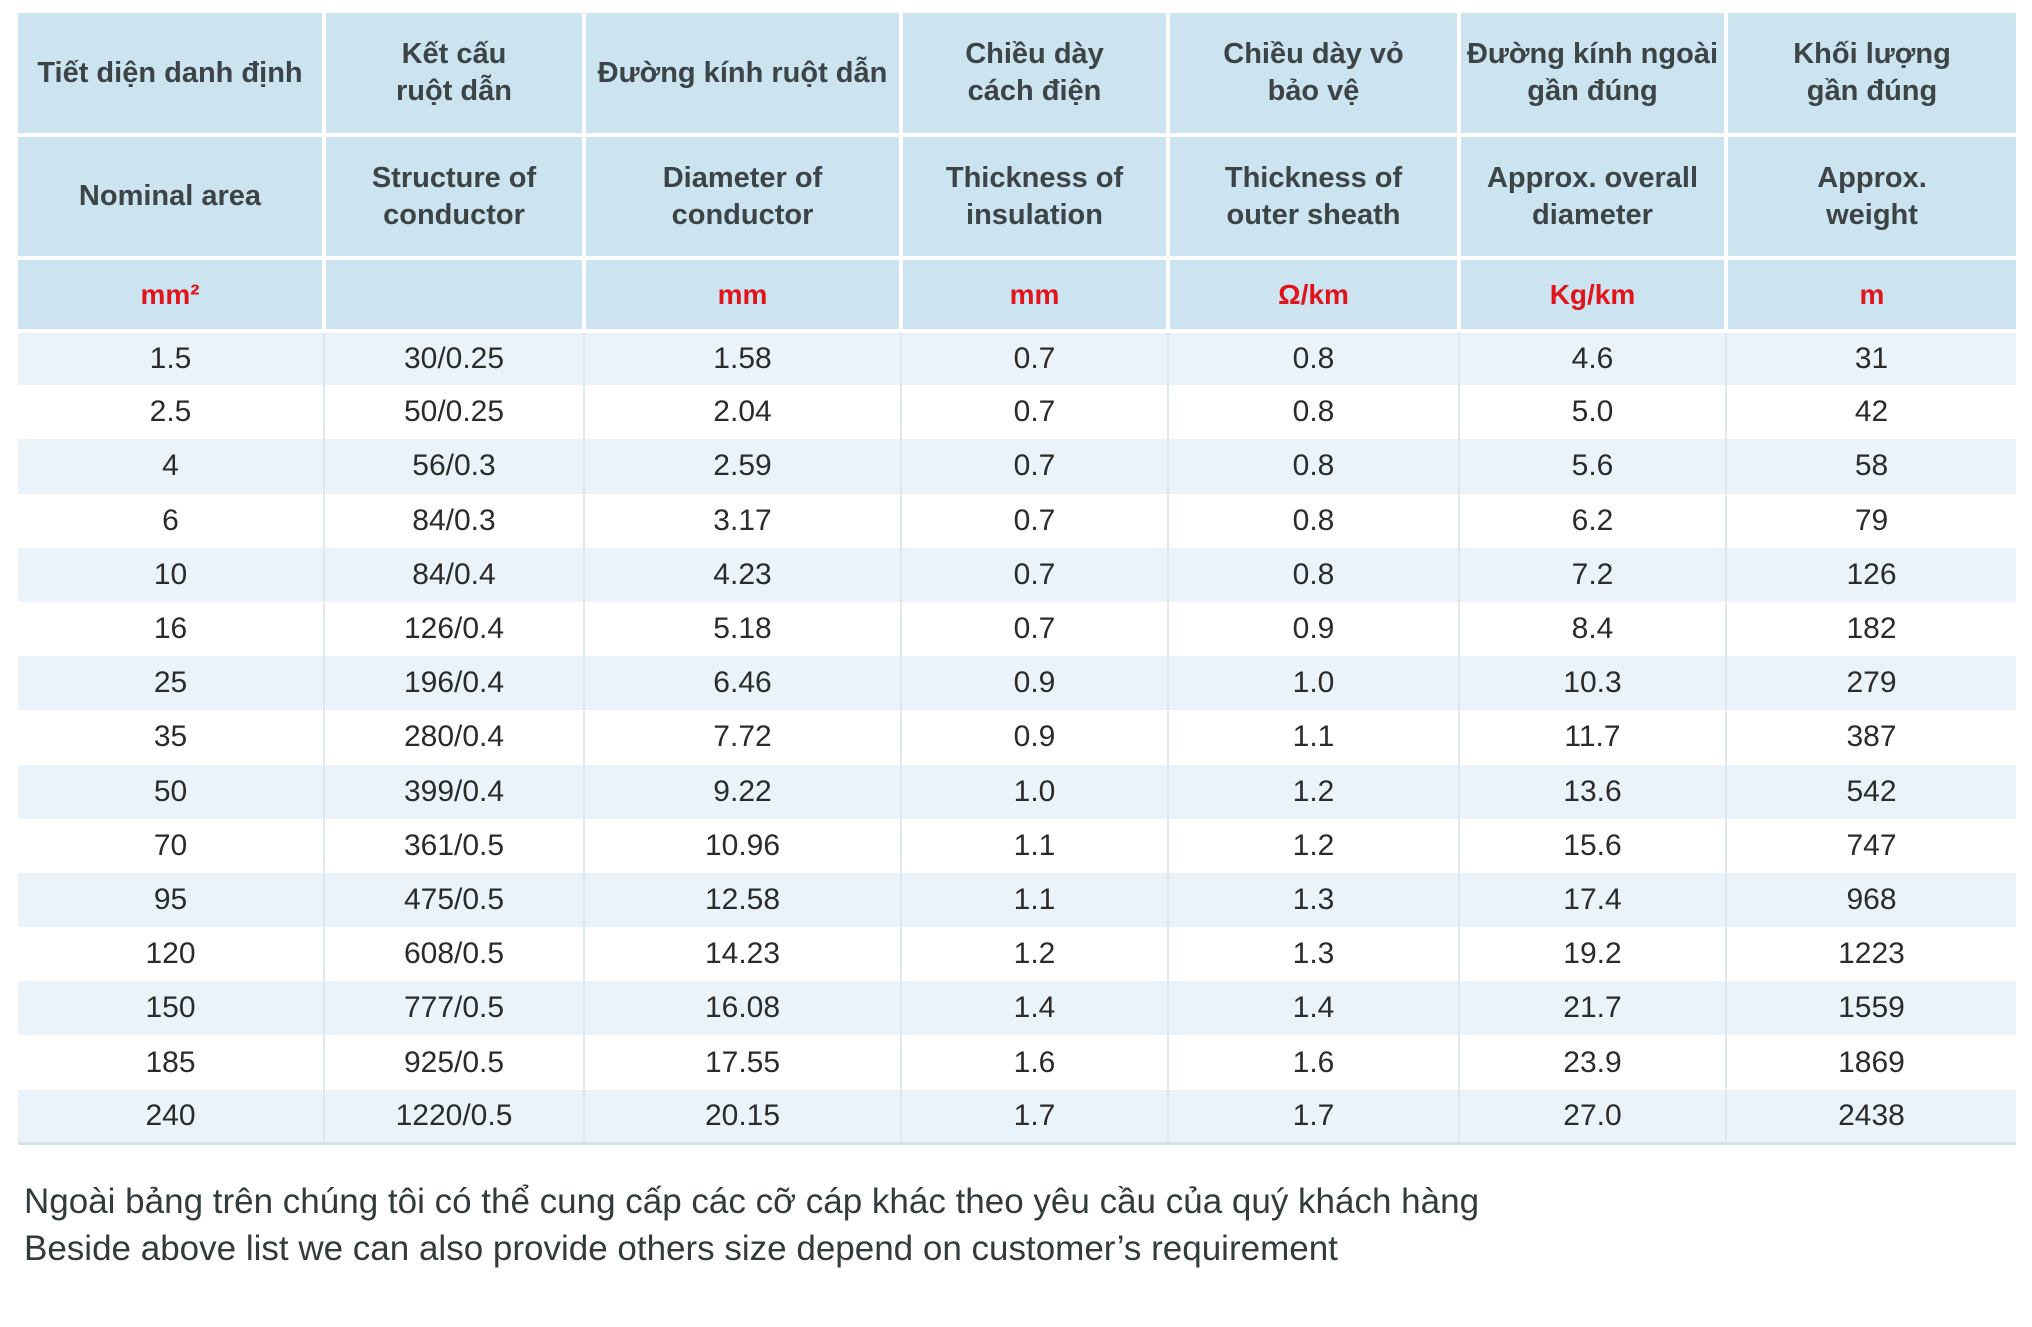 The height and width of the screenshot is (1327, 2032). I want to click on header-en-line: Diameter of conductor, so click(742, 196).